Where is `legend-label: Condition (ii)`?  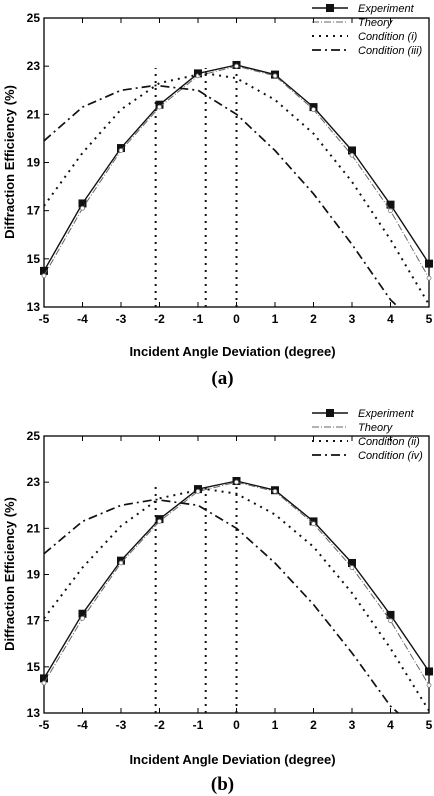
legend-label: Condition (ii) is located at coordinates (389, 442).